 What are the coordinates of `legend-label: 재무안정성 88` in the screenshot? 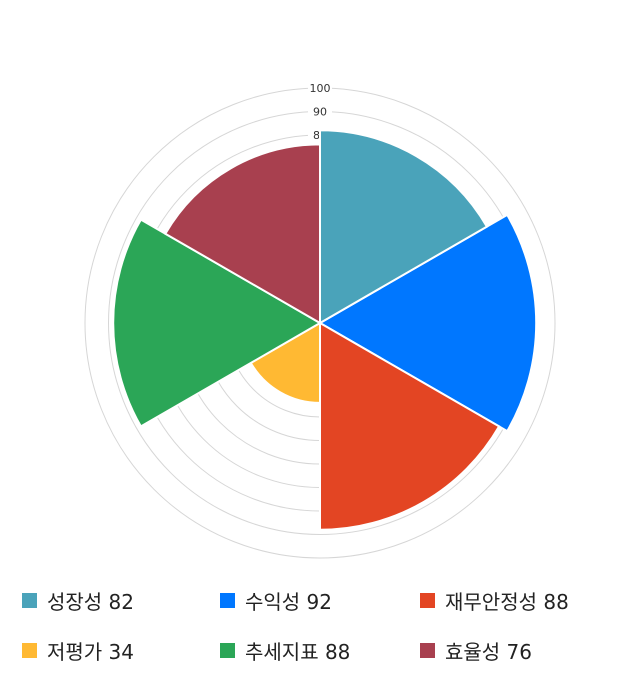 It's located at (507, 602).